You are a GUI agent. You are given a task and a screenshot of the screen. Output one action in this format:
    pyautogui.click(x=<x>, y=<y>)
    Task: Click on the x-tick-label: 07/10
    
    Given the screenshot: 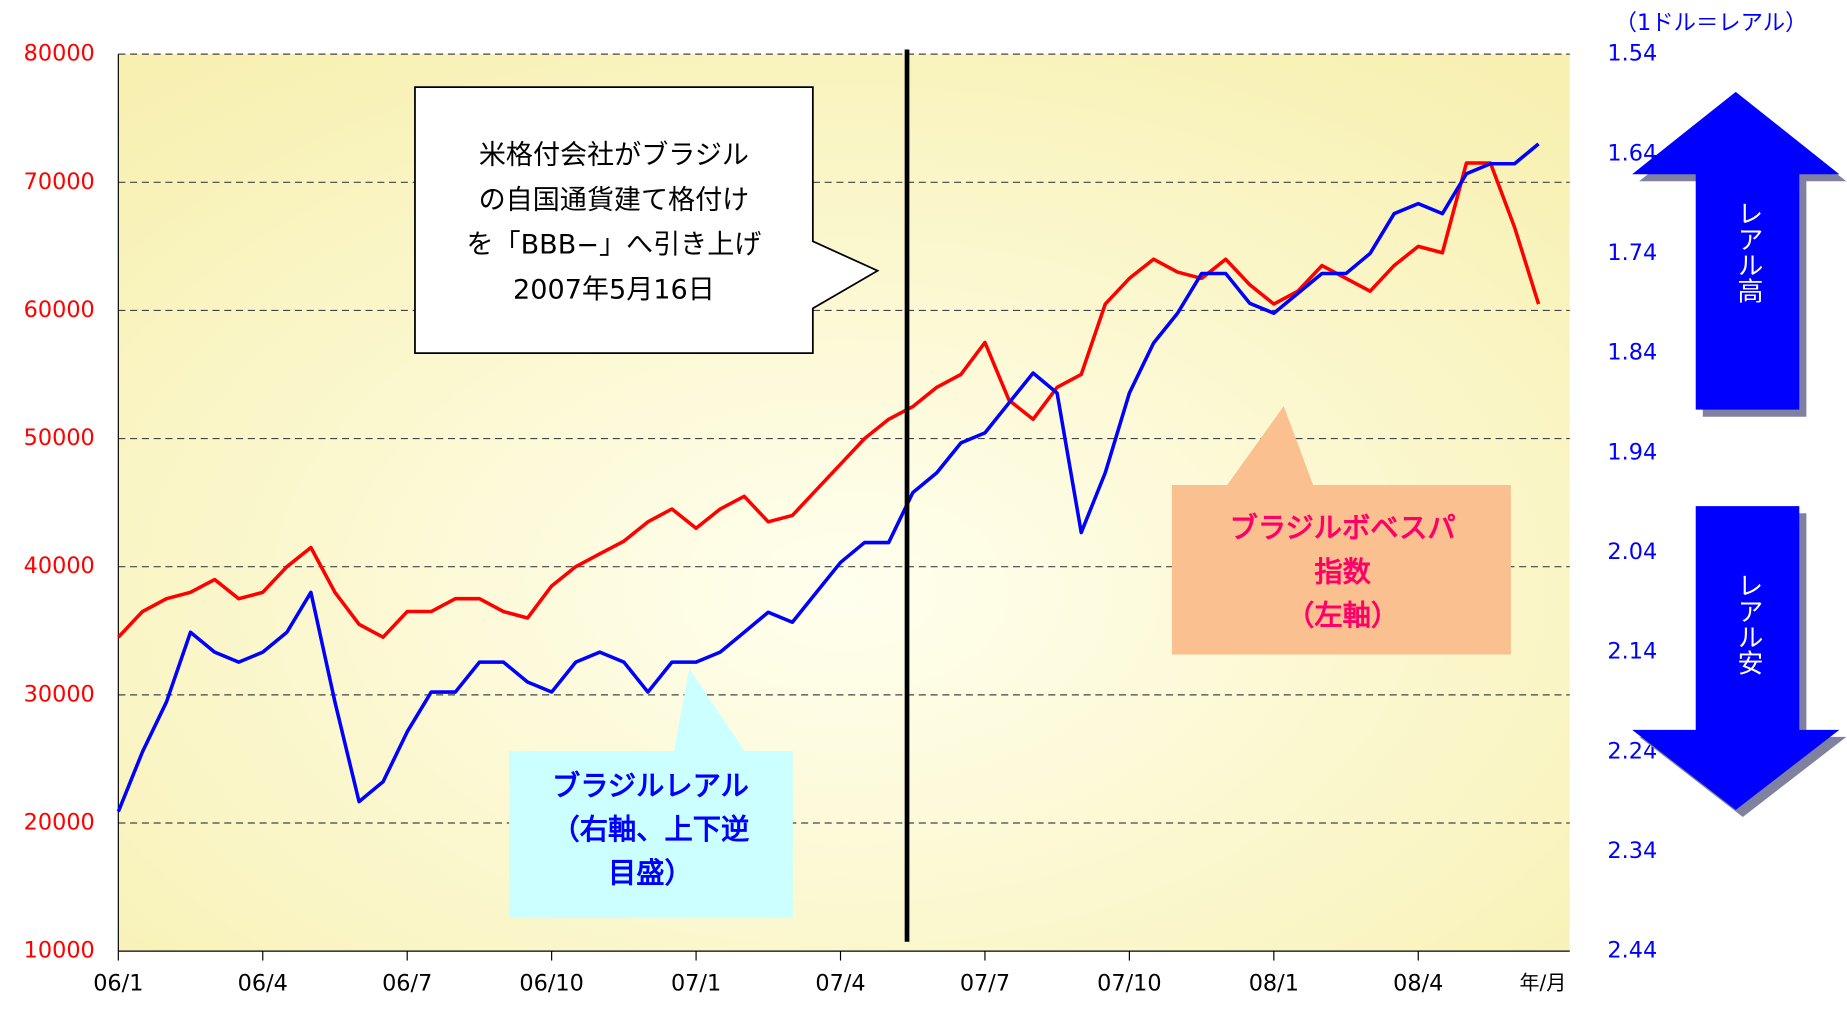 What is the action you would take?
    pyautogui.click(x=1129, y=984)
    